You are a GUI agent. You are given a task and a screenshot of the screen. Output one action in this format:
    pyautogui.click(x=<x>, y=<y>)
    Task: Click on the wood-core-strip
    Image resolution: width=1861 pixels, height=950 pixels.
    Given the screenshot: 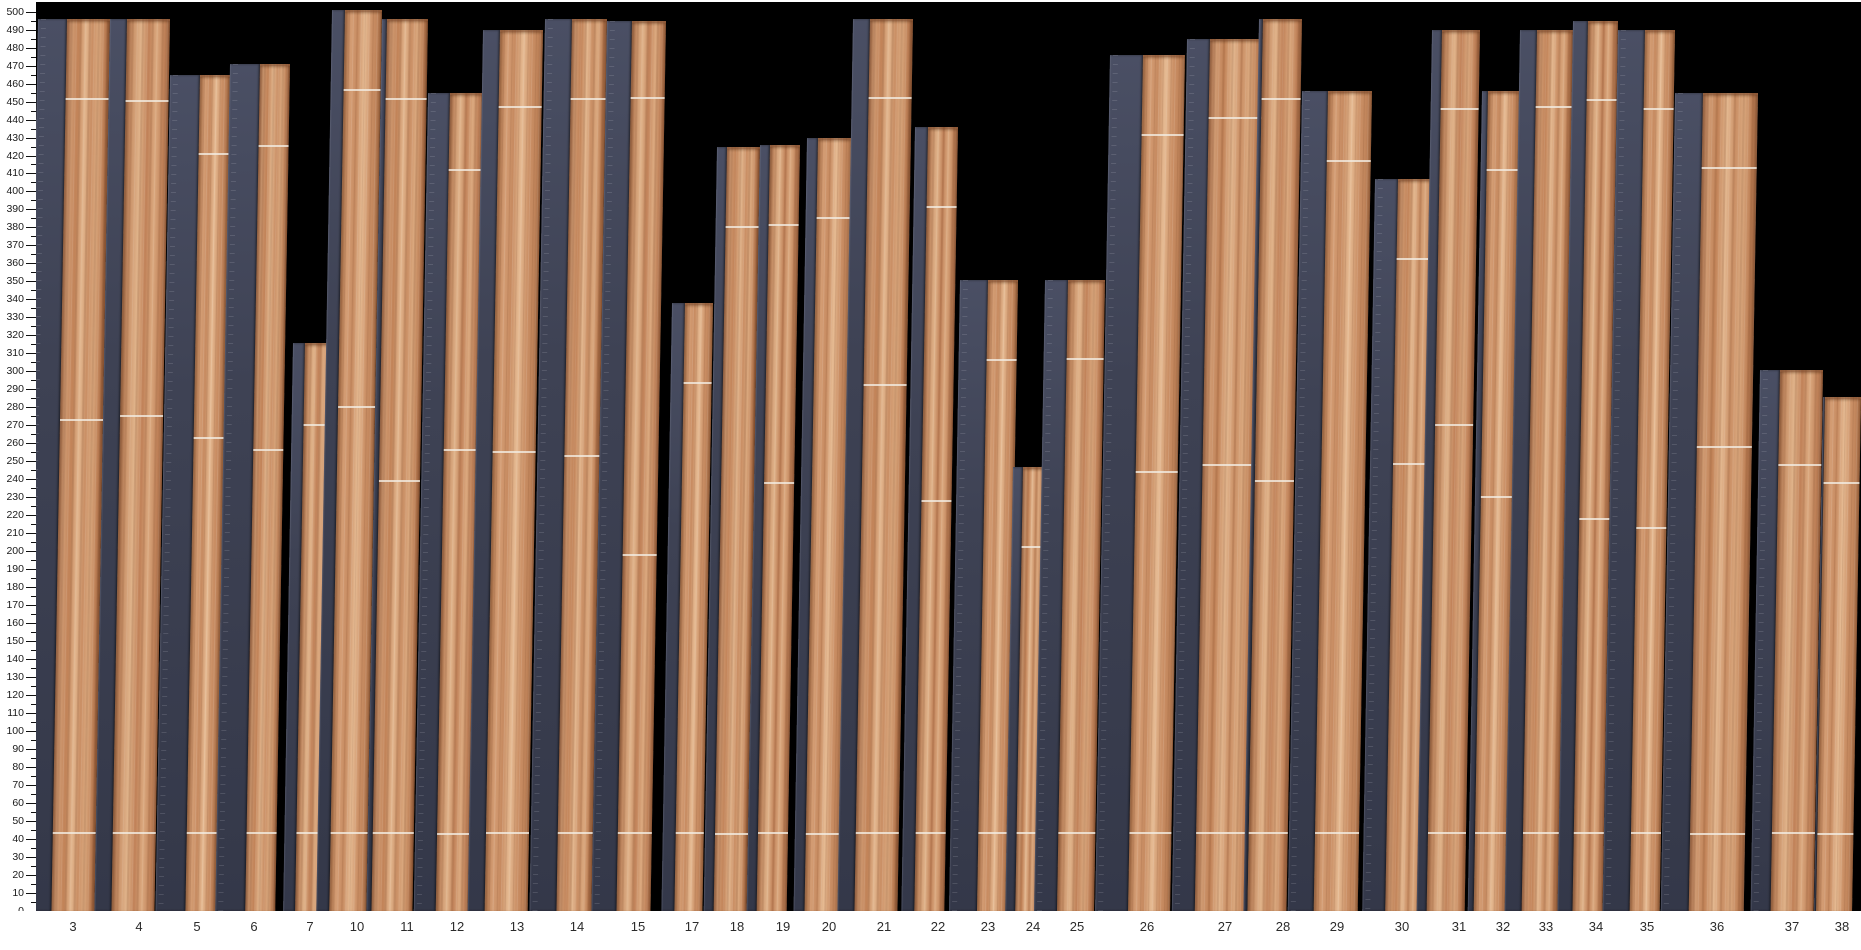 What is the action you would take?
    pyautogui.click(x=1838, y=653)
    